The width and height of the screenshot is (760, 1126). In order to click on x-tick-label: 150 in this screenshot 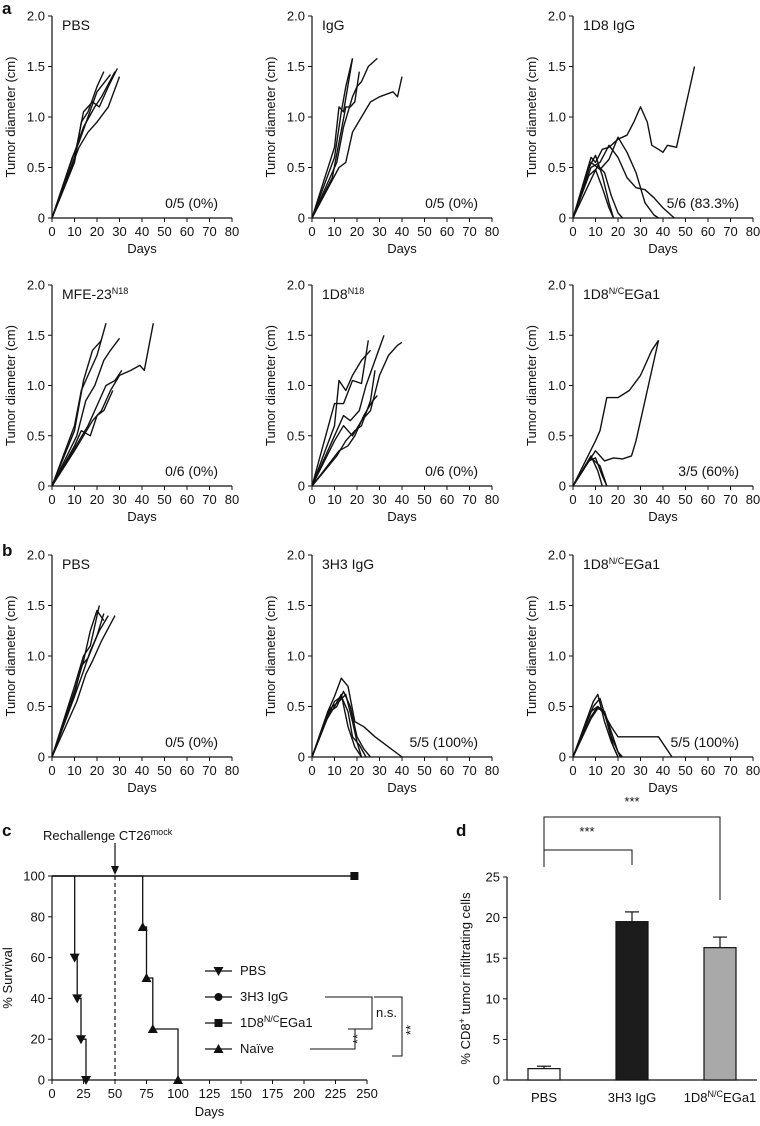, I will do `click(241, 1093)`.